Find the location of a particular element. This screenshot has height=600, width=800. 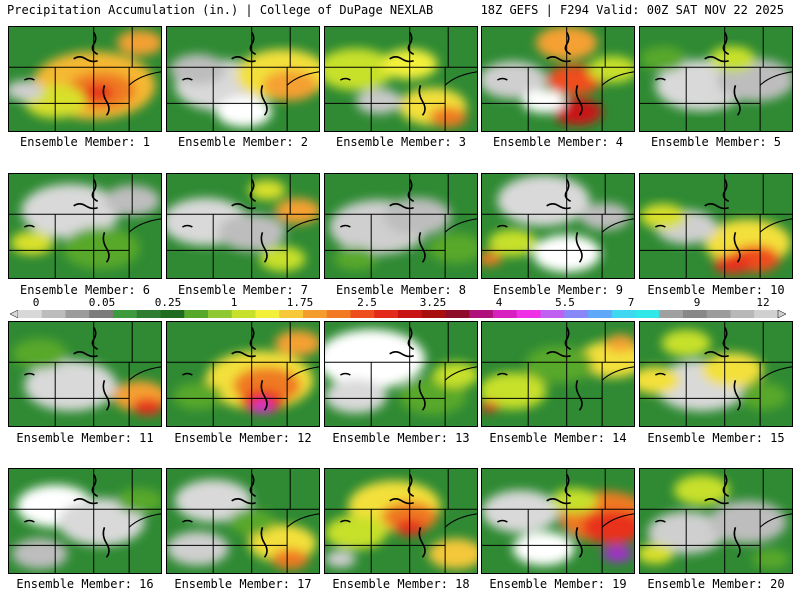

ensemble-member-caption: Ensemble Member: 16 is located at coordinates (85, 584).